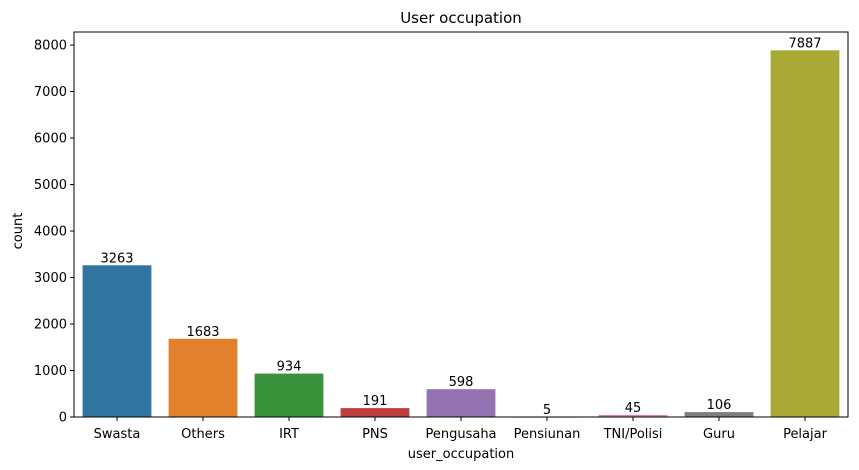 The height and width of the screenshot is (470, 859). I want to click on y-tick-label: 4000, so click(50, 232).